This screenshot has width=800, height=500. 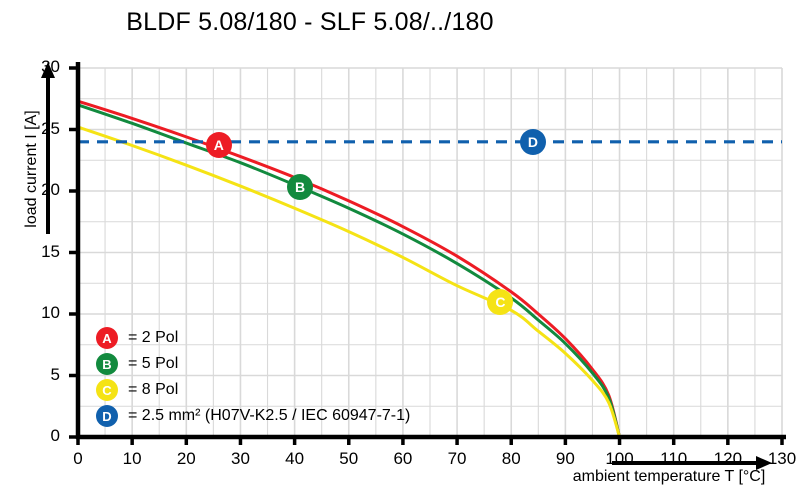 I want to click on x-tick-label: 130, so click(x=782, y=458).